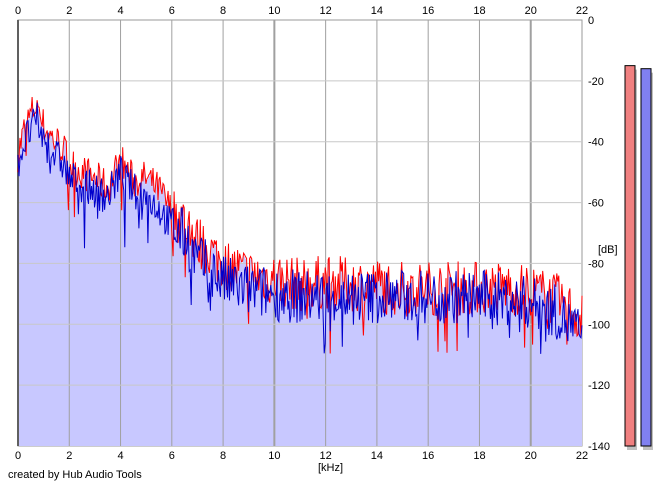  What do you see at coordinates (301, 11) in the screenshot?
I see `x-tick-labels-top: 0 2 4 6 8 10 12 14 16 18 20 22` at bounding box center [301, 11].